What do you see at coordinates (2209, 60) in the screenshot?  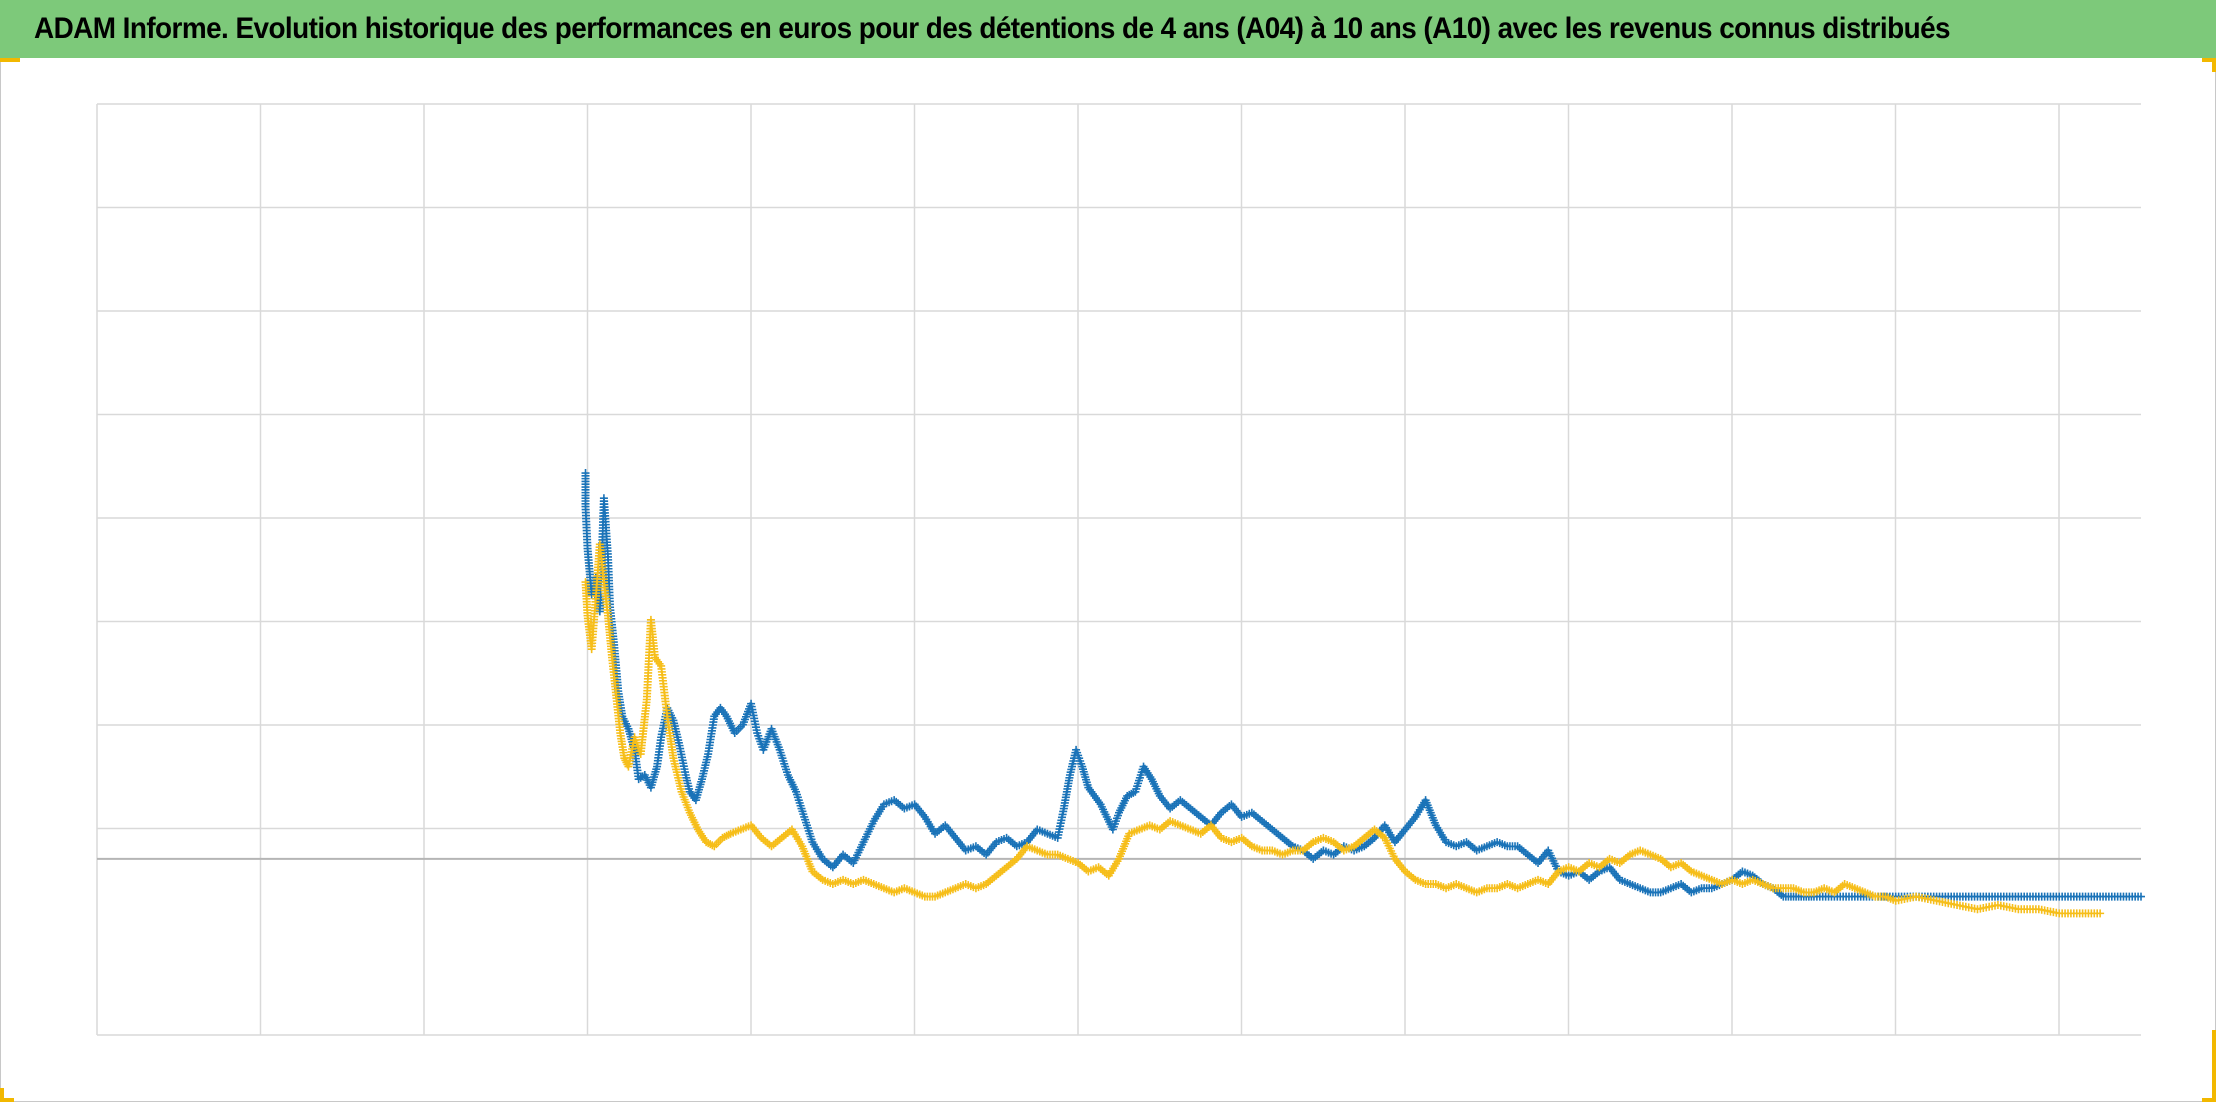 I see `corner-accent-top-right-h` at bounding box center [2209, 60].